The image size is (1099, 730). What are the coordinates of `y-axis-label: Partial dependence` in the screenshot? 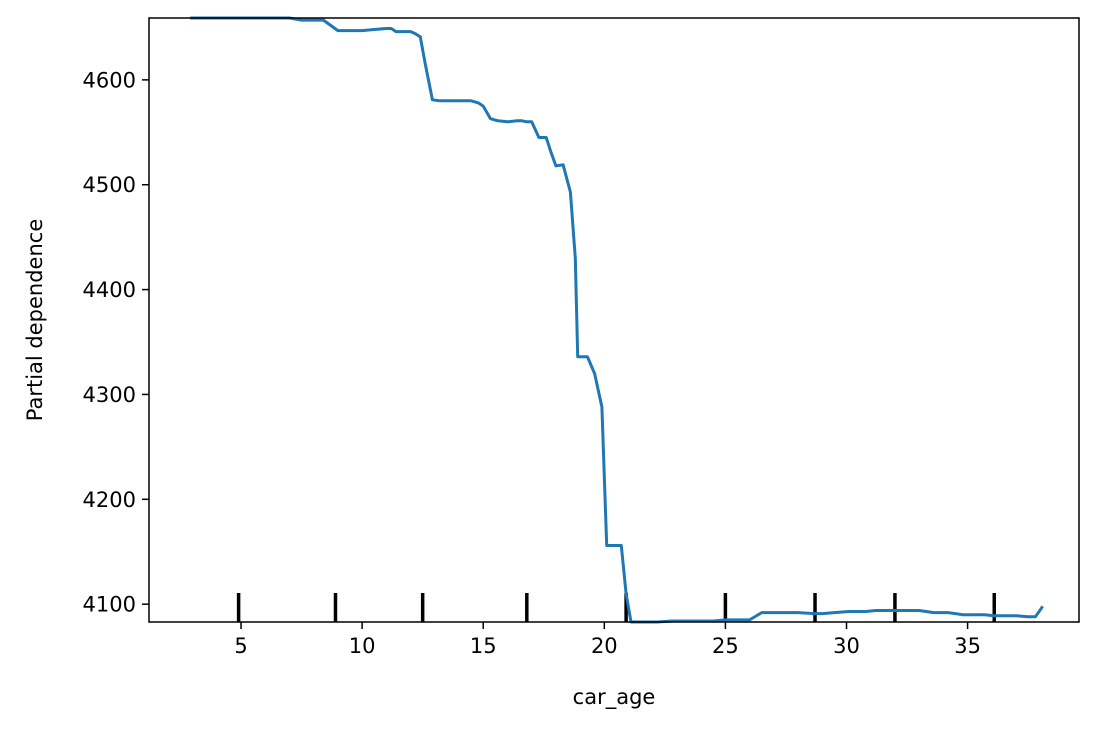 It's located at (35, 320).